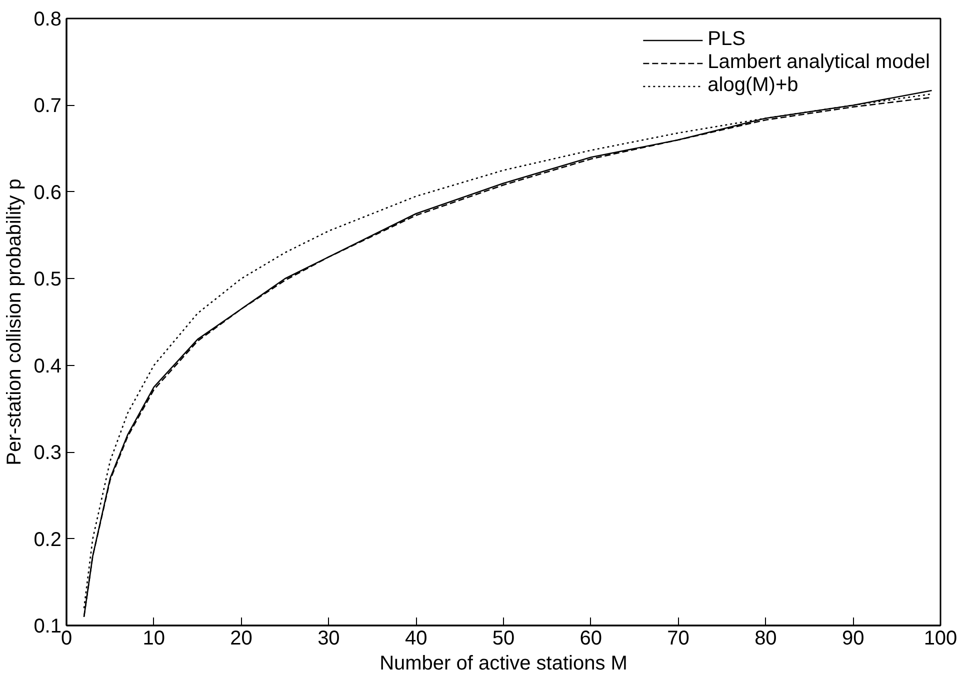 The width and height of the screenshot is (974, 677). What do you see at coordinates (727, 39) in the screenshot?
I see `legend-label: PLS` at bounding box center [727, 39].